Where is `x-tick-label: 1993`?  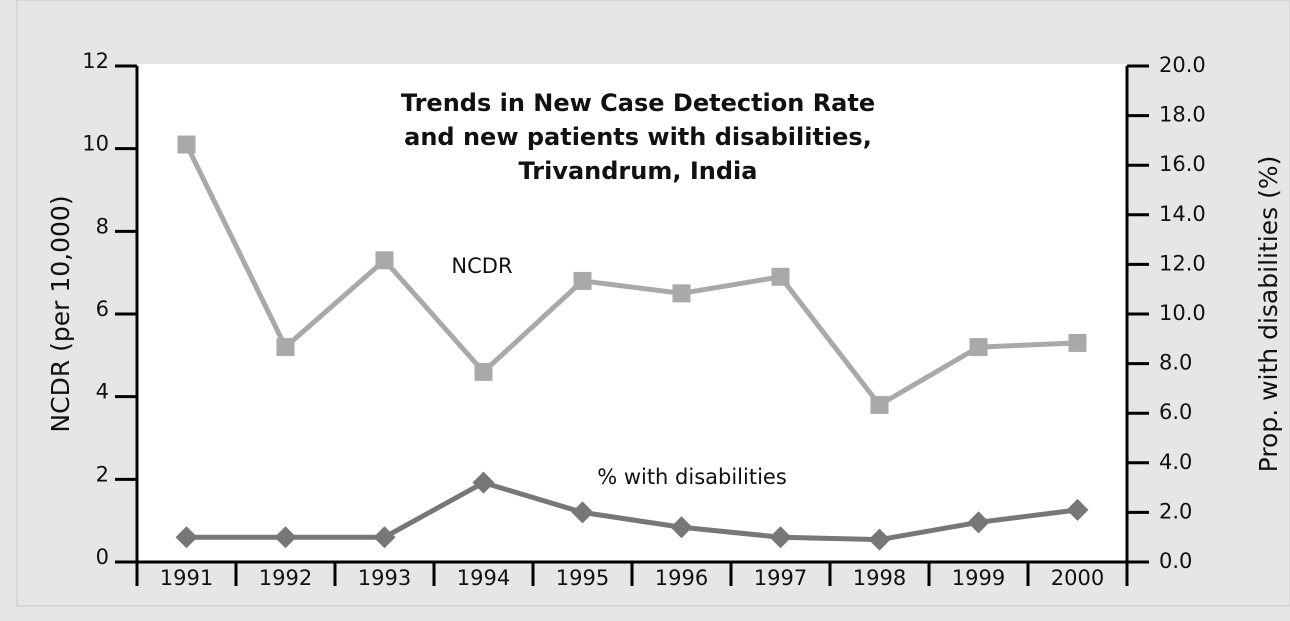 x-tick-label: 1993 is located at coordinates (384, 578).